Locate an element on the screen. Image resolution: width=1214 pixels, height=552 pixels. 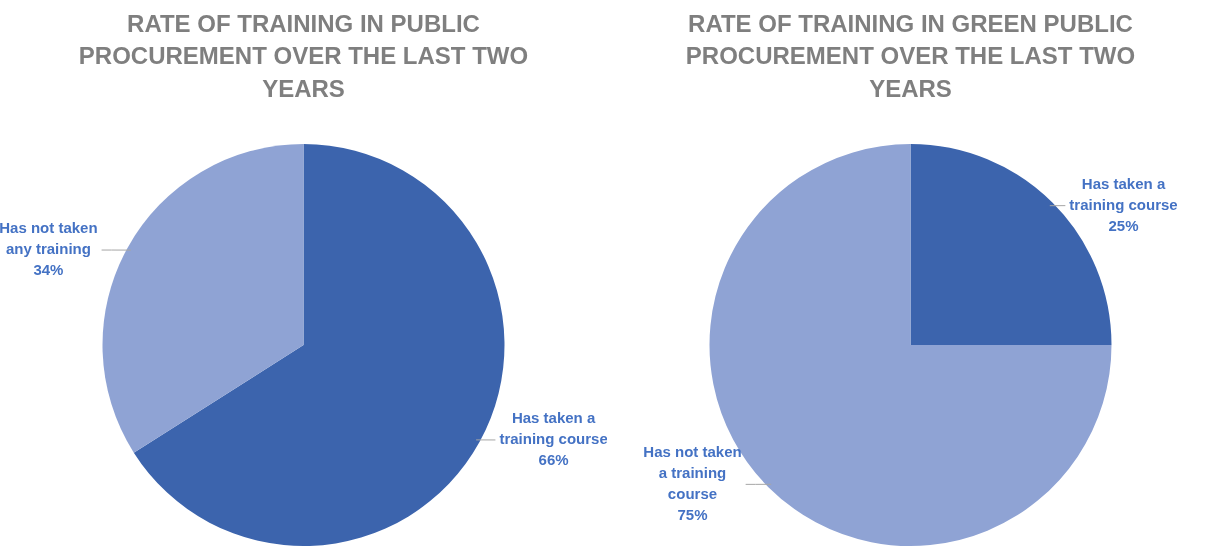
chart-title: RATE OF TRAINING IN GREEN PUBLIC PROCUREMENT OVER THE LAST TWO YEARS is located at coordinates (910, 56).